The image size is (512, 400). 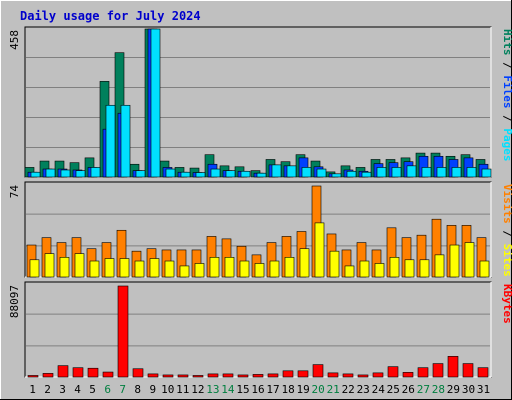 I want to click on legend-visitors: Visits / Sites, so click(x=506, y=230).